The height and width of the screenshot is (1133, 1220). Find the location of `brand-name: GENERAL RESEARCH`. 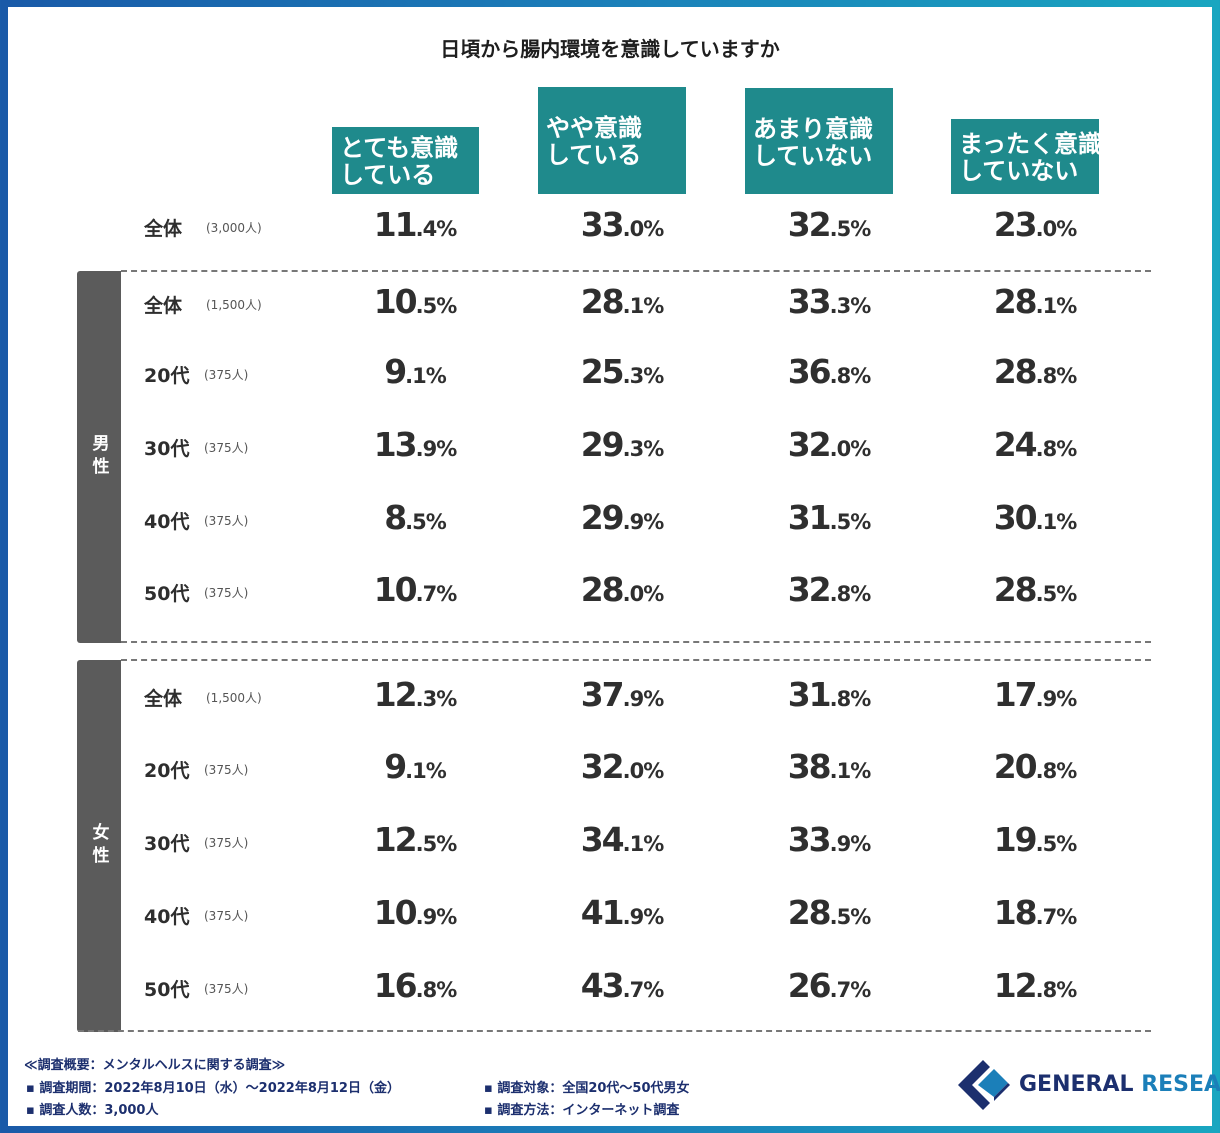

brand-name: GENERAL RESEARCH is located at coordinates (1119, 1084).